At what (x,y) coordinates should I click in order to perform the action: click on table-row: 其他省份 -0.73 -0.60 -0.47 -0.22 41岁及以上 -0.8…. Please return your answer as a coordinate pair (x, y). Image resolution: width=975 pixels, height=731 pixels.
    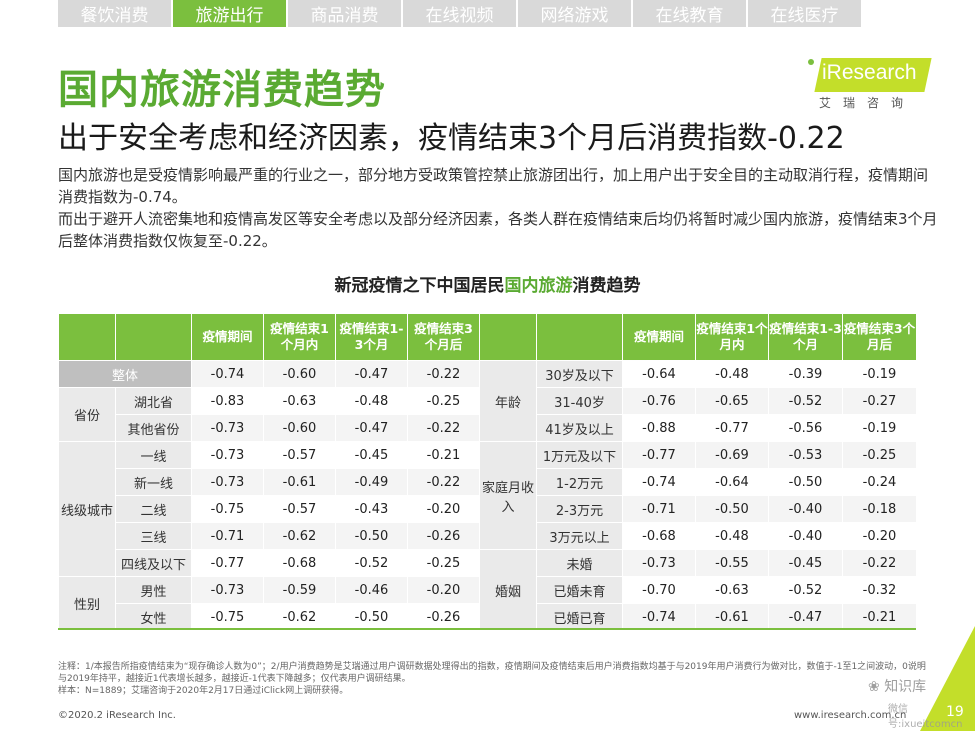
    Looking at the image, I should click on (488, 428).